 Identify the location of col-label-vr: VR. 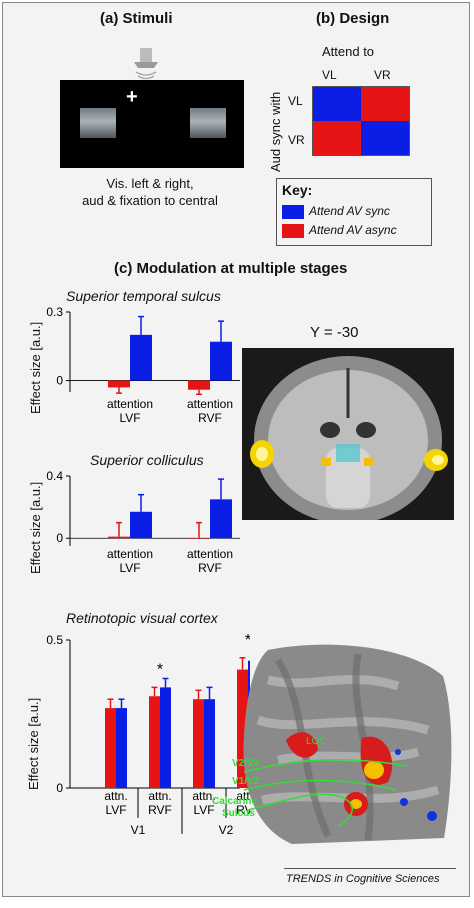
(382, 75).